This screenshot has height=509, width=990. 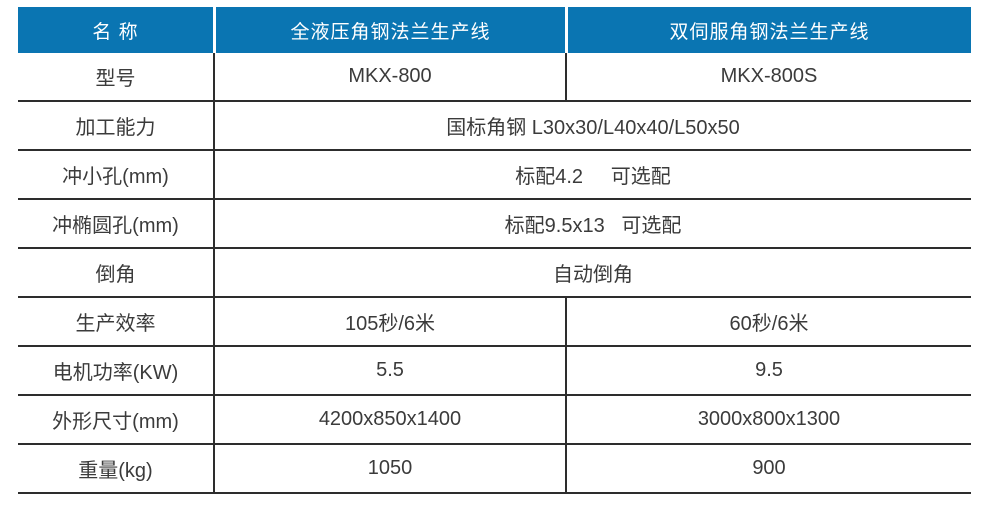 I want to click on row-motor-power: 电机功率(KW) 5.5 9.5, so click(x=494, y=371).